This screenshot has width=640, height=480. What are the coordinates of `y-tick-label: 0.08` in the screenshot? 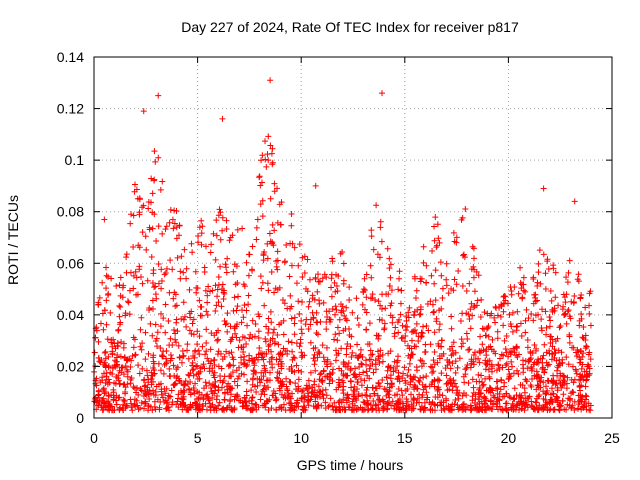 It's located at (70, 212).